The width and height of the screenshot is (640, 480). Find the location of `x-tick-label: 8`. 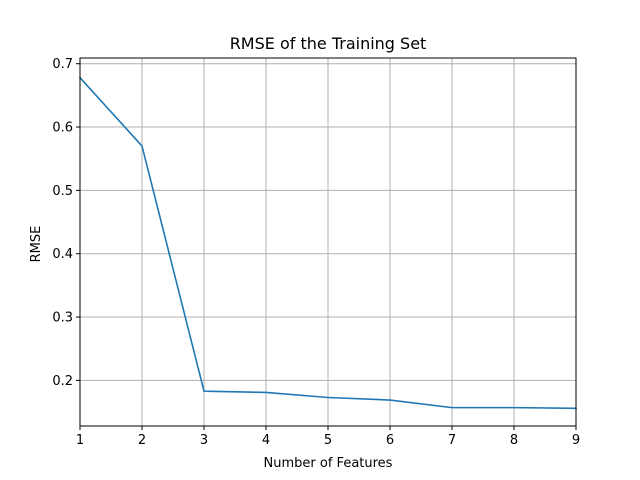

x-tick-label: 8 is located at coordinates (514, 440).